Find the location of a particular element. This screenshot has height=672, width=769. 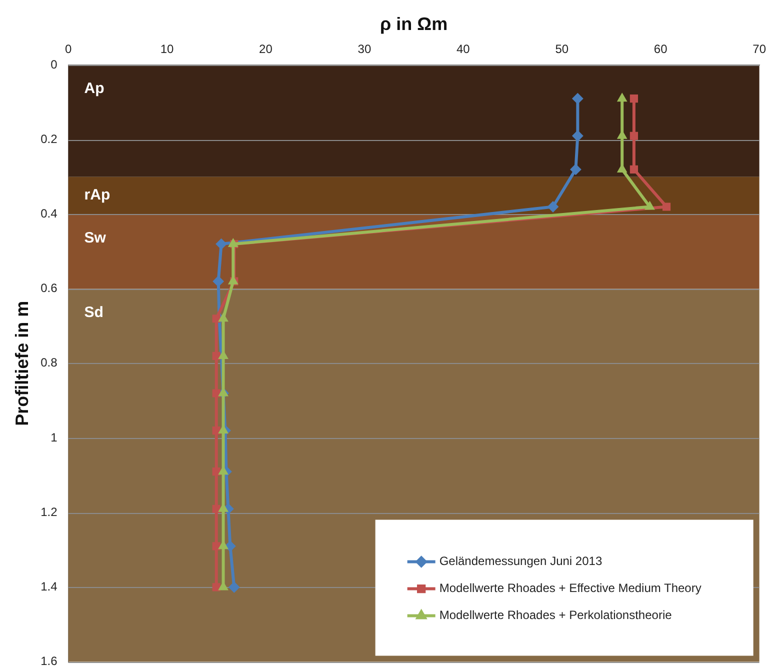

legend-label: Modellwerte Rhoades + Effective Medium Theory is located at coordinates (570, 588).